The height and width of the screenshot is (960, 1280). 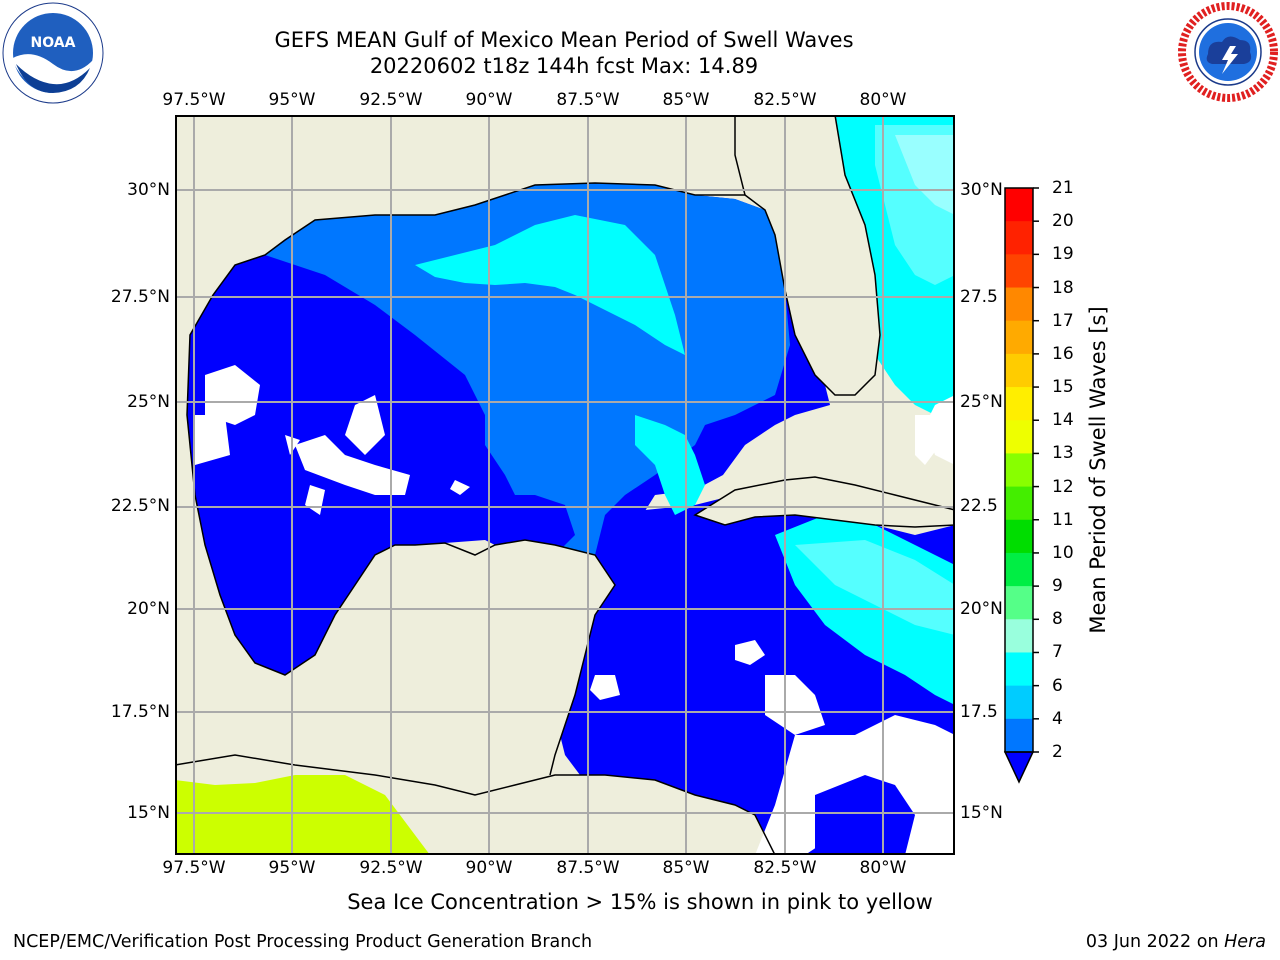 What do you see at coordinates (148, 813) in the screenshot?
I see `lat-tick-left: 15°N` at bounding box center [148, 813].